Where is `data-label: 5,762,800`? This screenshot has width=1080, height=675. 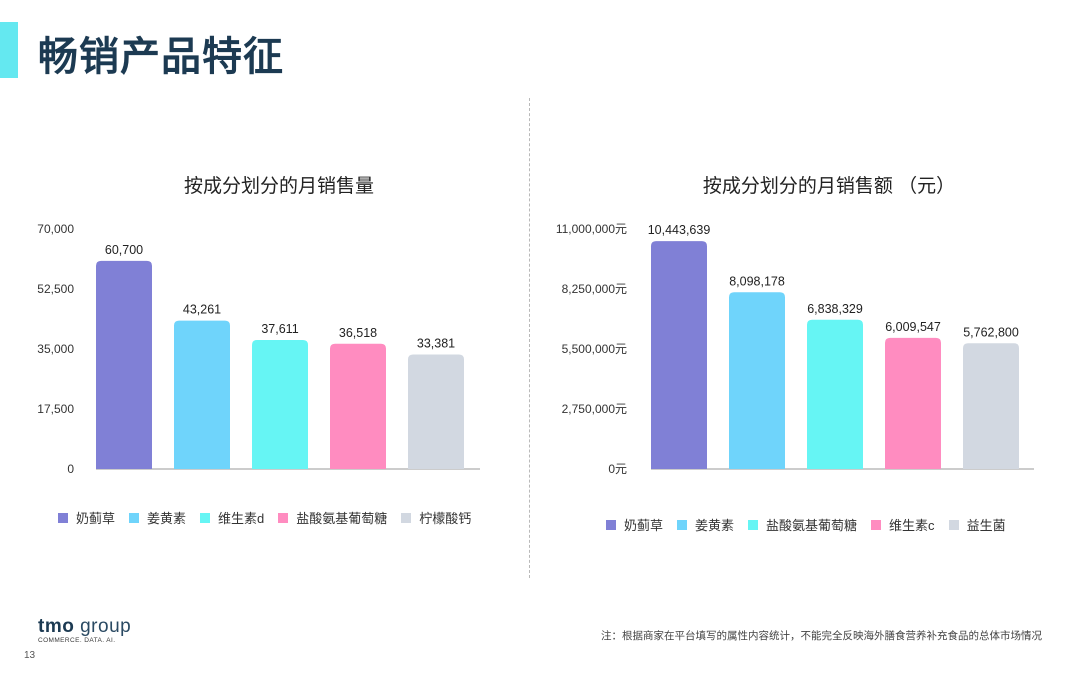
data-label: 5,762,800 is located at coordinates (991, 332).